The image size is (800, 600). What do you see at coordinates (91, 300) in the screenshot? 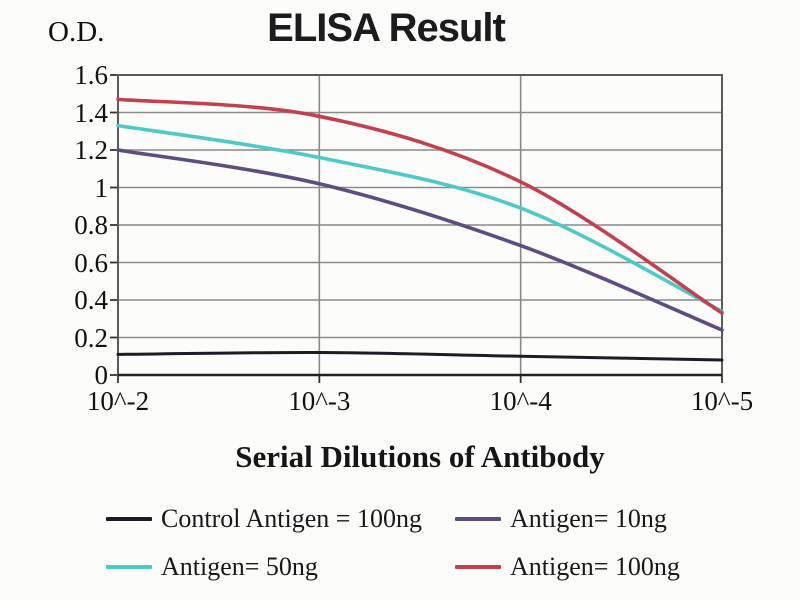
I see `y-tick-label: 0.4` at bounding box center [91, 300].